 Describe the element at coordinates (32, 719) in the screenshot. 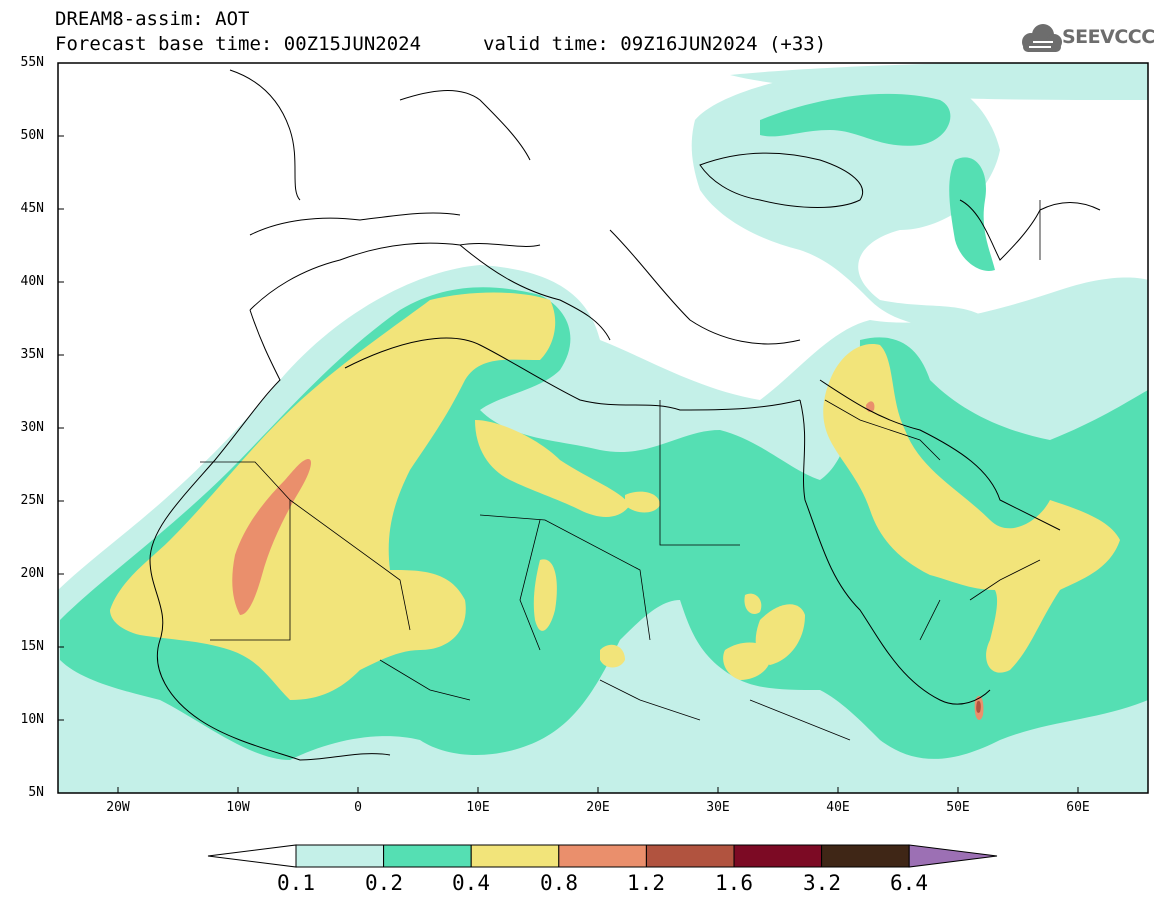

I see `lat-label: 10N` at that location.